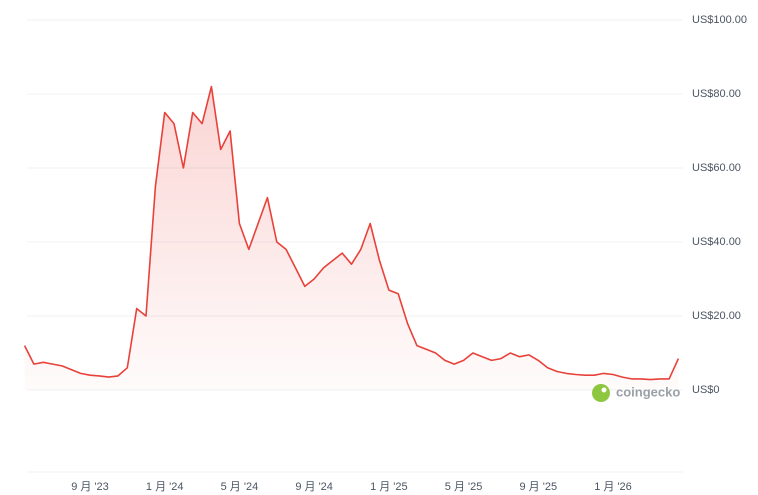 The image size is (758, 495). I want to click on x-tick-label: 9 月 '23, so click(90, 487).